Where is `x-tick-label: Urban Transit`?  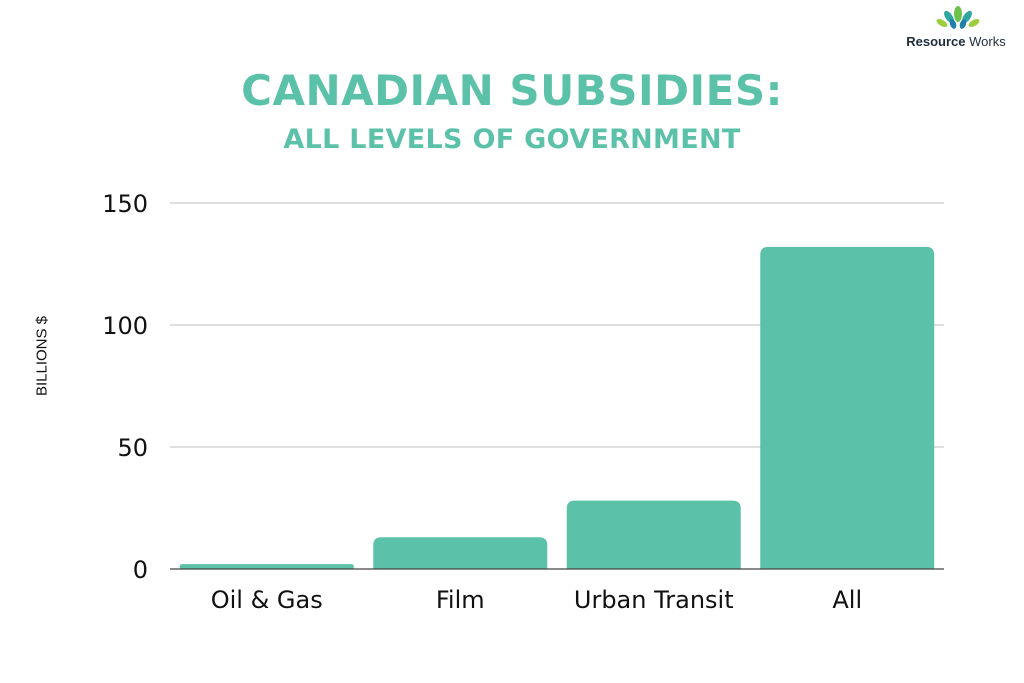 x-tick-label: Urban Transit is located at coordinates (654, 600).